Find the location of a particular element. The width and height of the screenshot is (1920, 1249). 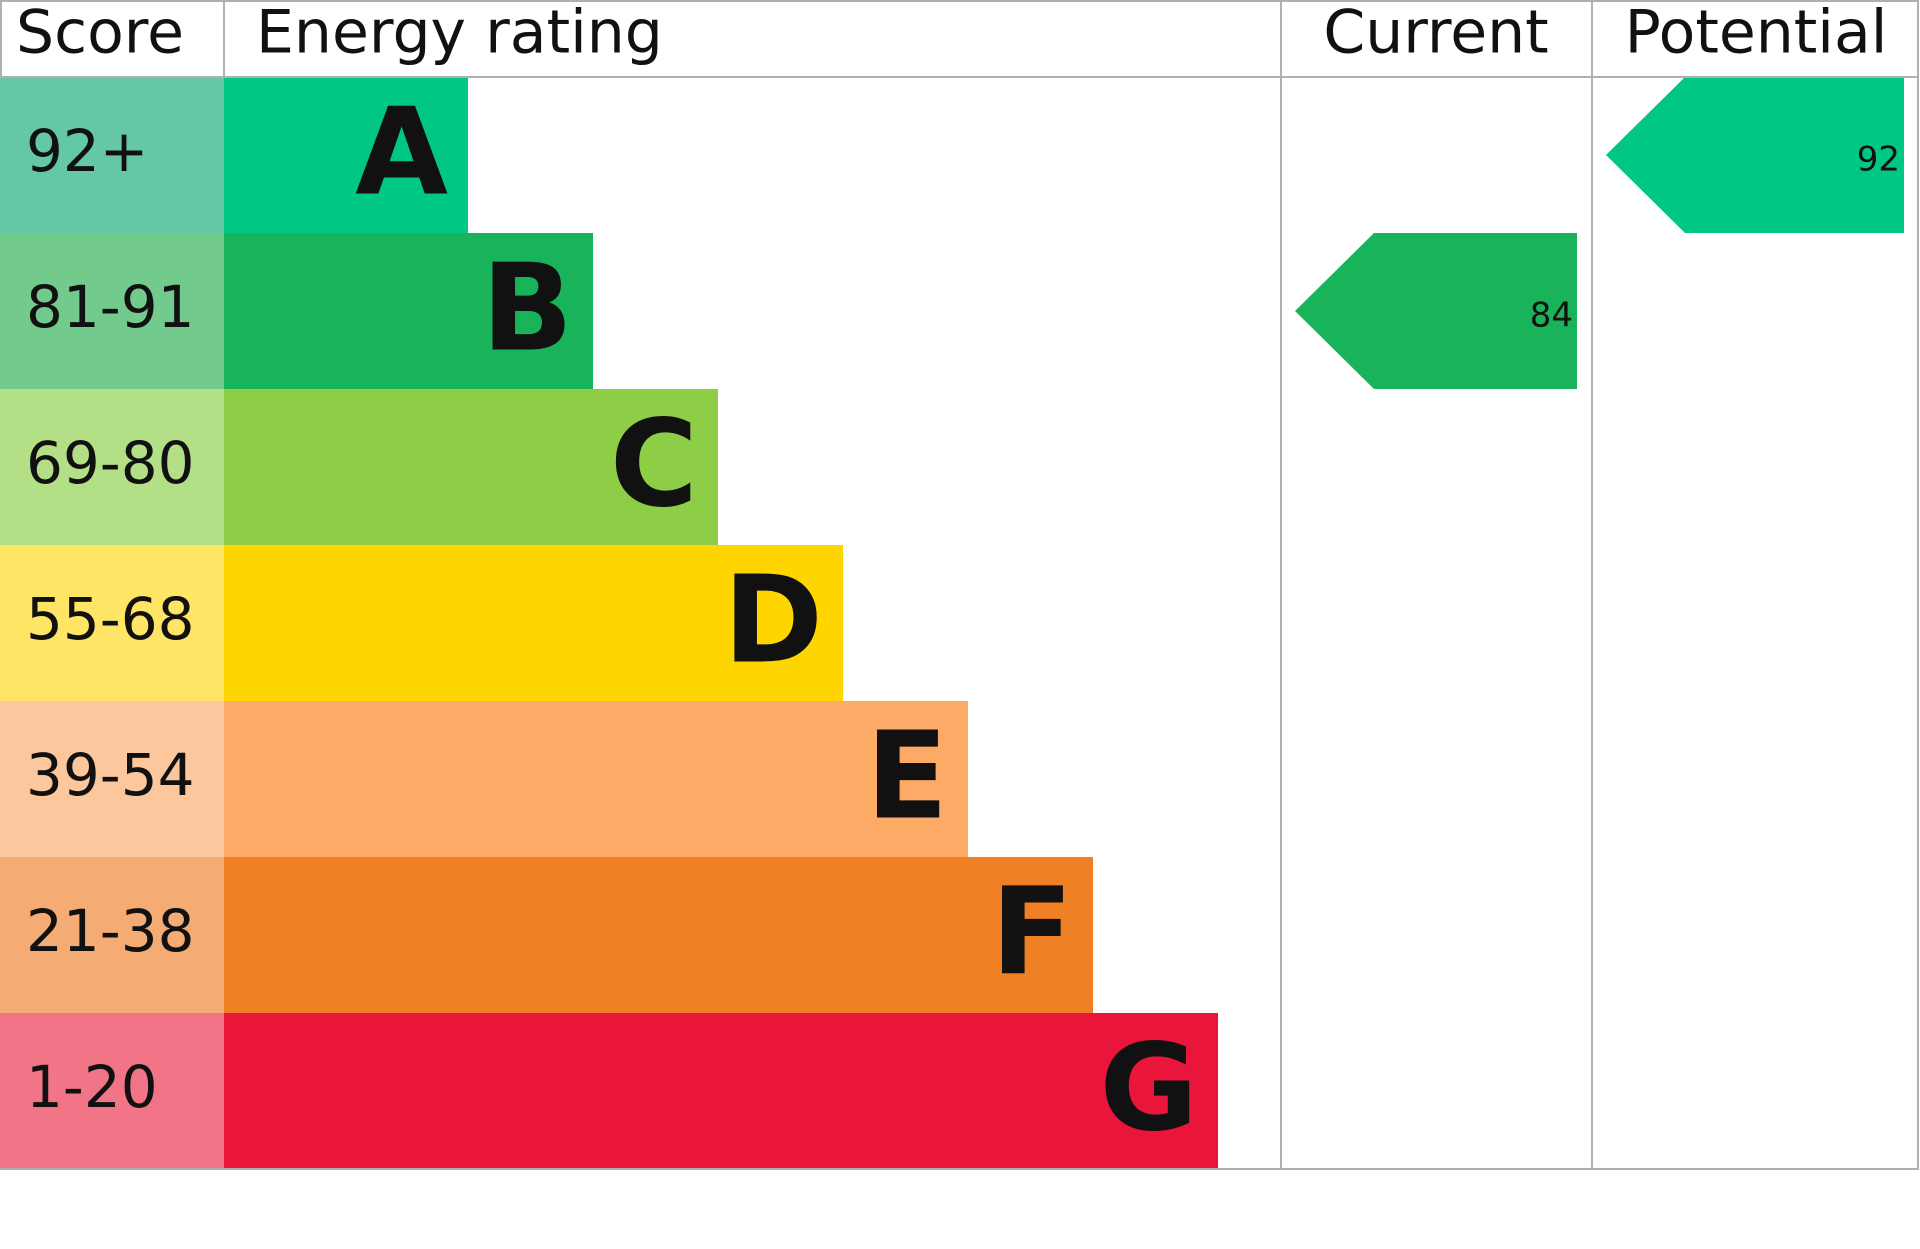

header: Current is located at coordinates (1435, 34).